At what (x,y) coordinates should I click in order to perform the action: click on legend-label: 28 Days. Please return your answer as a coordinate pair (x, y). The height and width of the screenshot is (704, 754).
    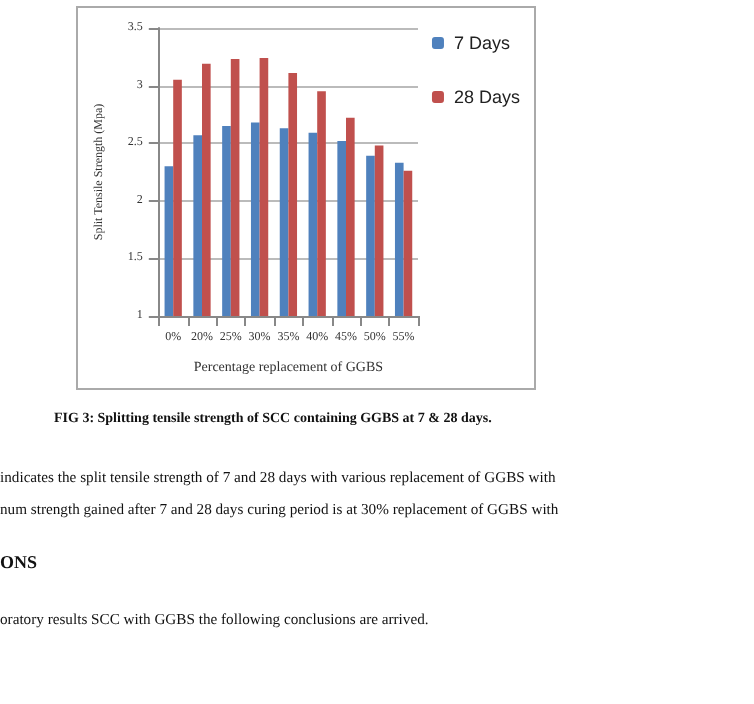
    Looking at the image, I should click on (487, 97).